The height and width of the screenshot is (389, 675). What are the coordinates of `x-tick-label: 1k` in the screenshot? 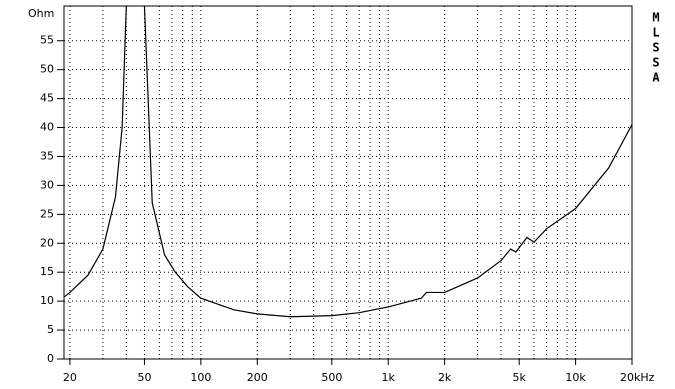 It's located at (389, 377).